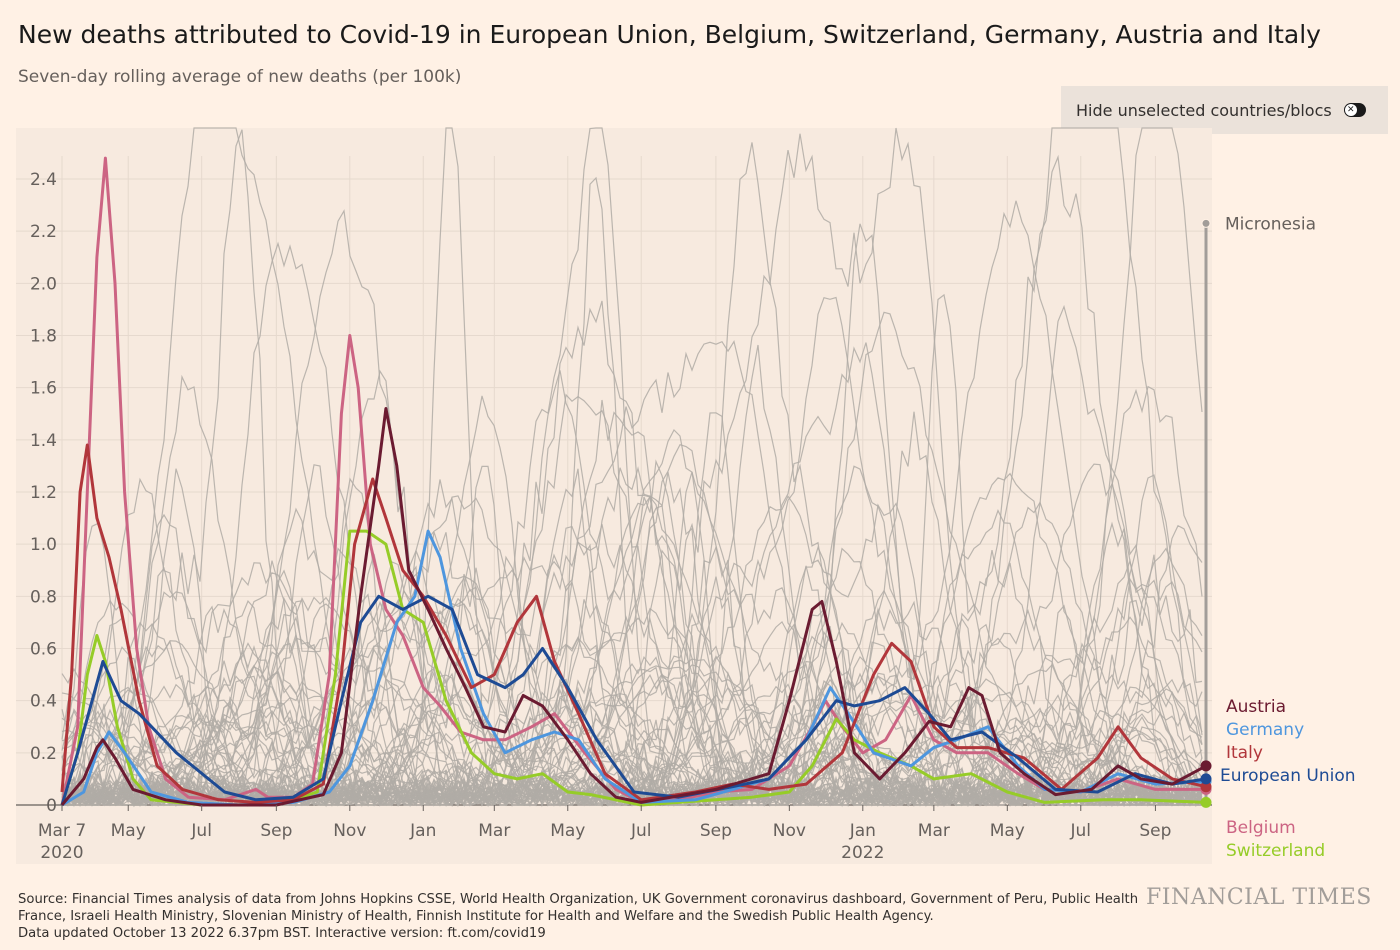  I want to click on y-tick-label: 0.4, so click(43, 702).